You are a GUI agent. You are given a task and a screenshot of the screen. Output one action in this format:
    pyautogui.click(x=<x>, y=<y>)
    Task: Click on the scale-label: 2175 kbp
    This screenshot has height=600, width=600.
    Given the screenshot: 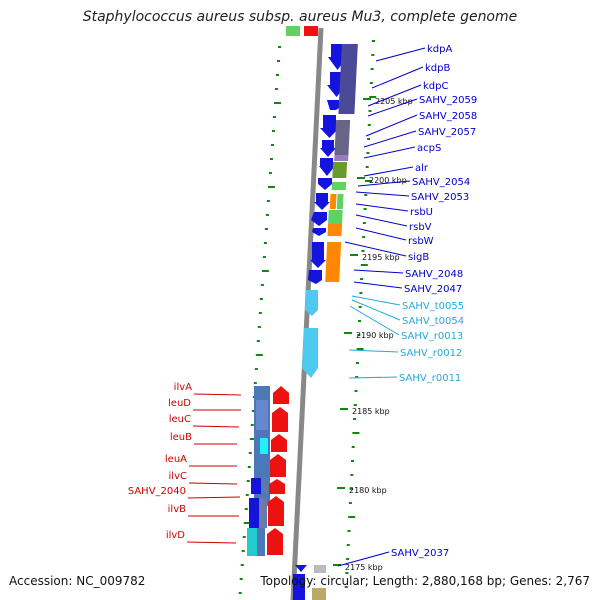 What is the action you would take?
    pyautogui.click(x=364, y=567)
    